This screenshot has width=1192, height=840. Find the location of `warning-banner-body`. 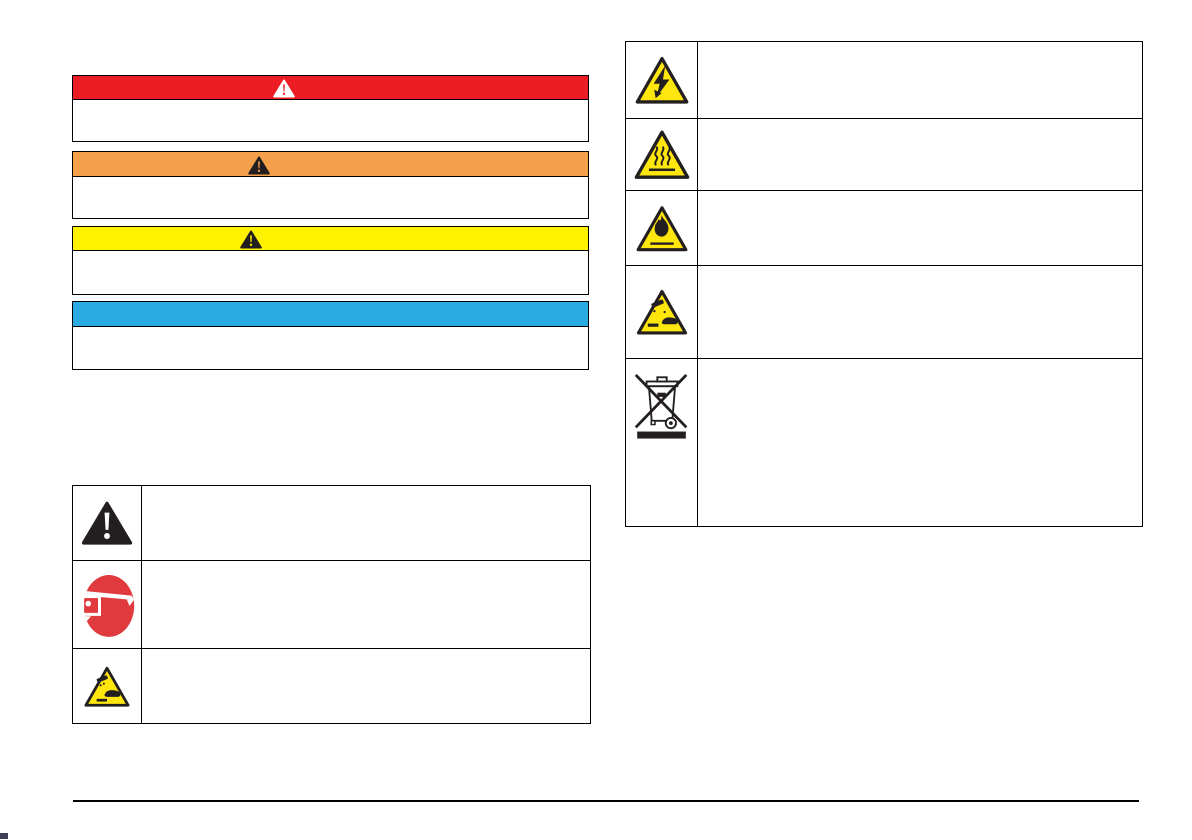

warning-banner-body is located at coordinates (330, 198).